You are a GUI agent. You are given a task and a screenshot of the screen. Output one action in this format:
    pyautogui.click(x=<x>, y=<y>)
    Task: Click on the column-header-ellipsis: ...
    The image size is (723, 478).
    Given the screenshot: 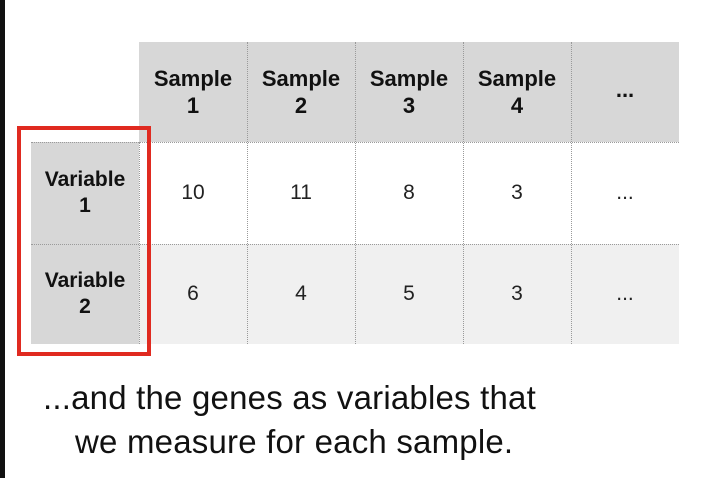 What is the action you would take?
    pyautogui.click(x=625, y=89)
    